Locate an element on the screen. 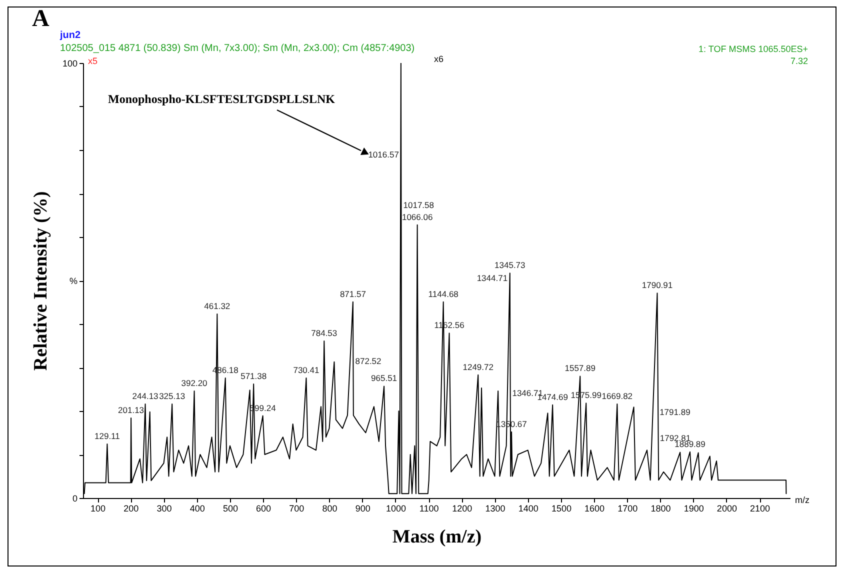 This screenshot has width=843, height=578. annotation: 1669.82 is located at coordinates (617, 396).